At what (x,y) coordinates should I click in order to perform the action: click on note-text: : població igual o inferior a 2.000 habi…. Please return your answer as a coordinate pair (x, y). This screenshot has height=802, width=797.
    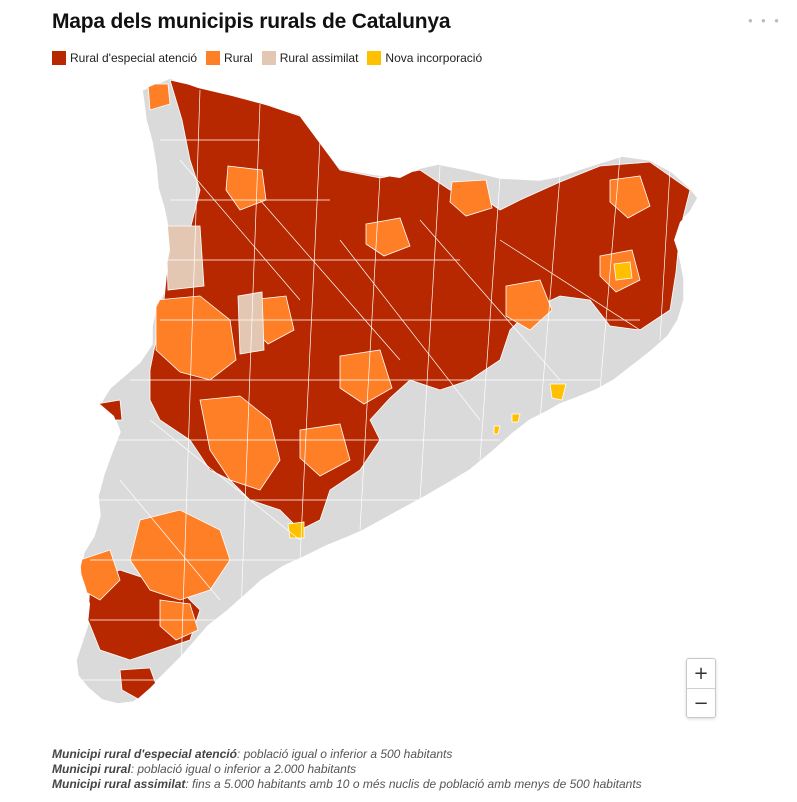
    Looking at the image, I should click on (243, 769).